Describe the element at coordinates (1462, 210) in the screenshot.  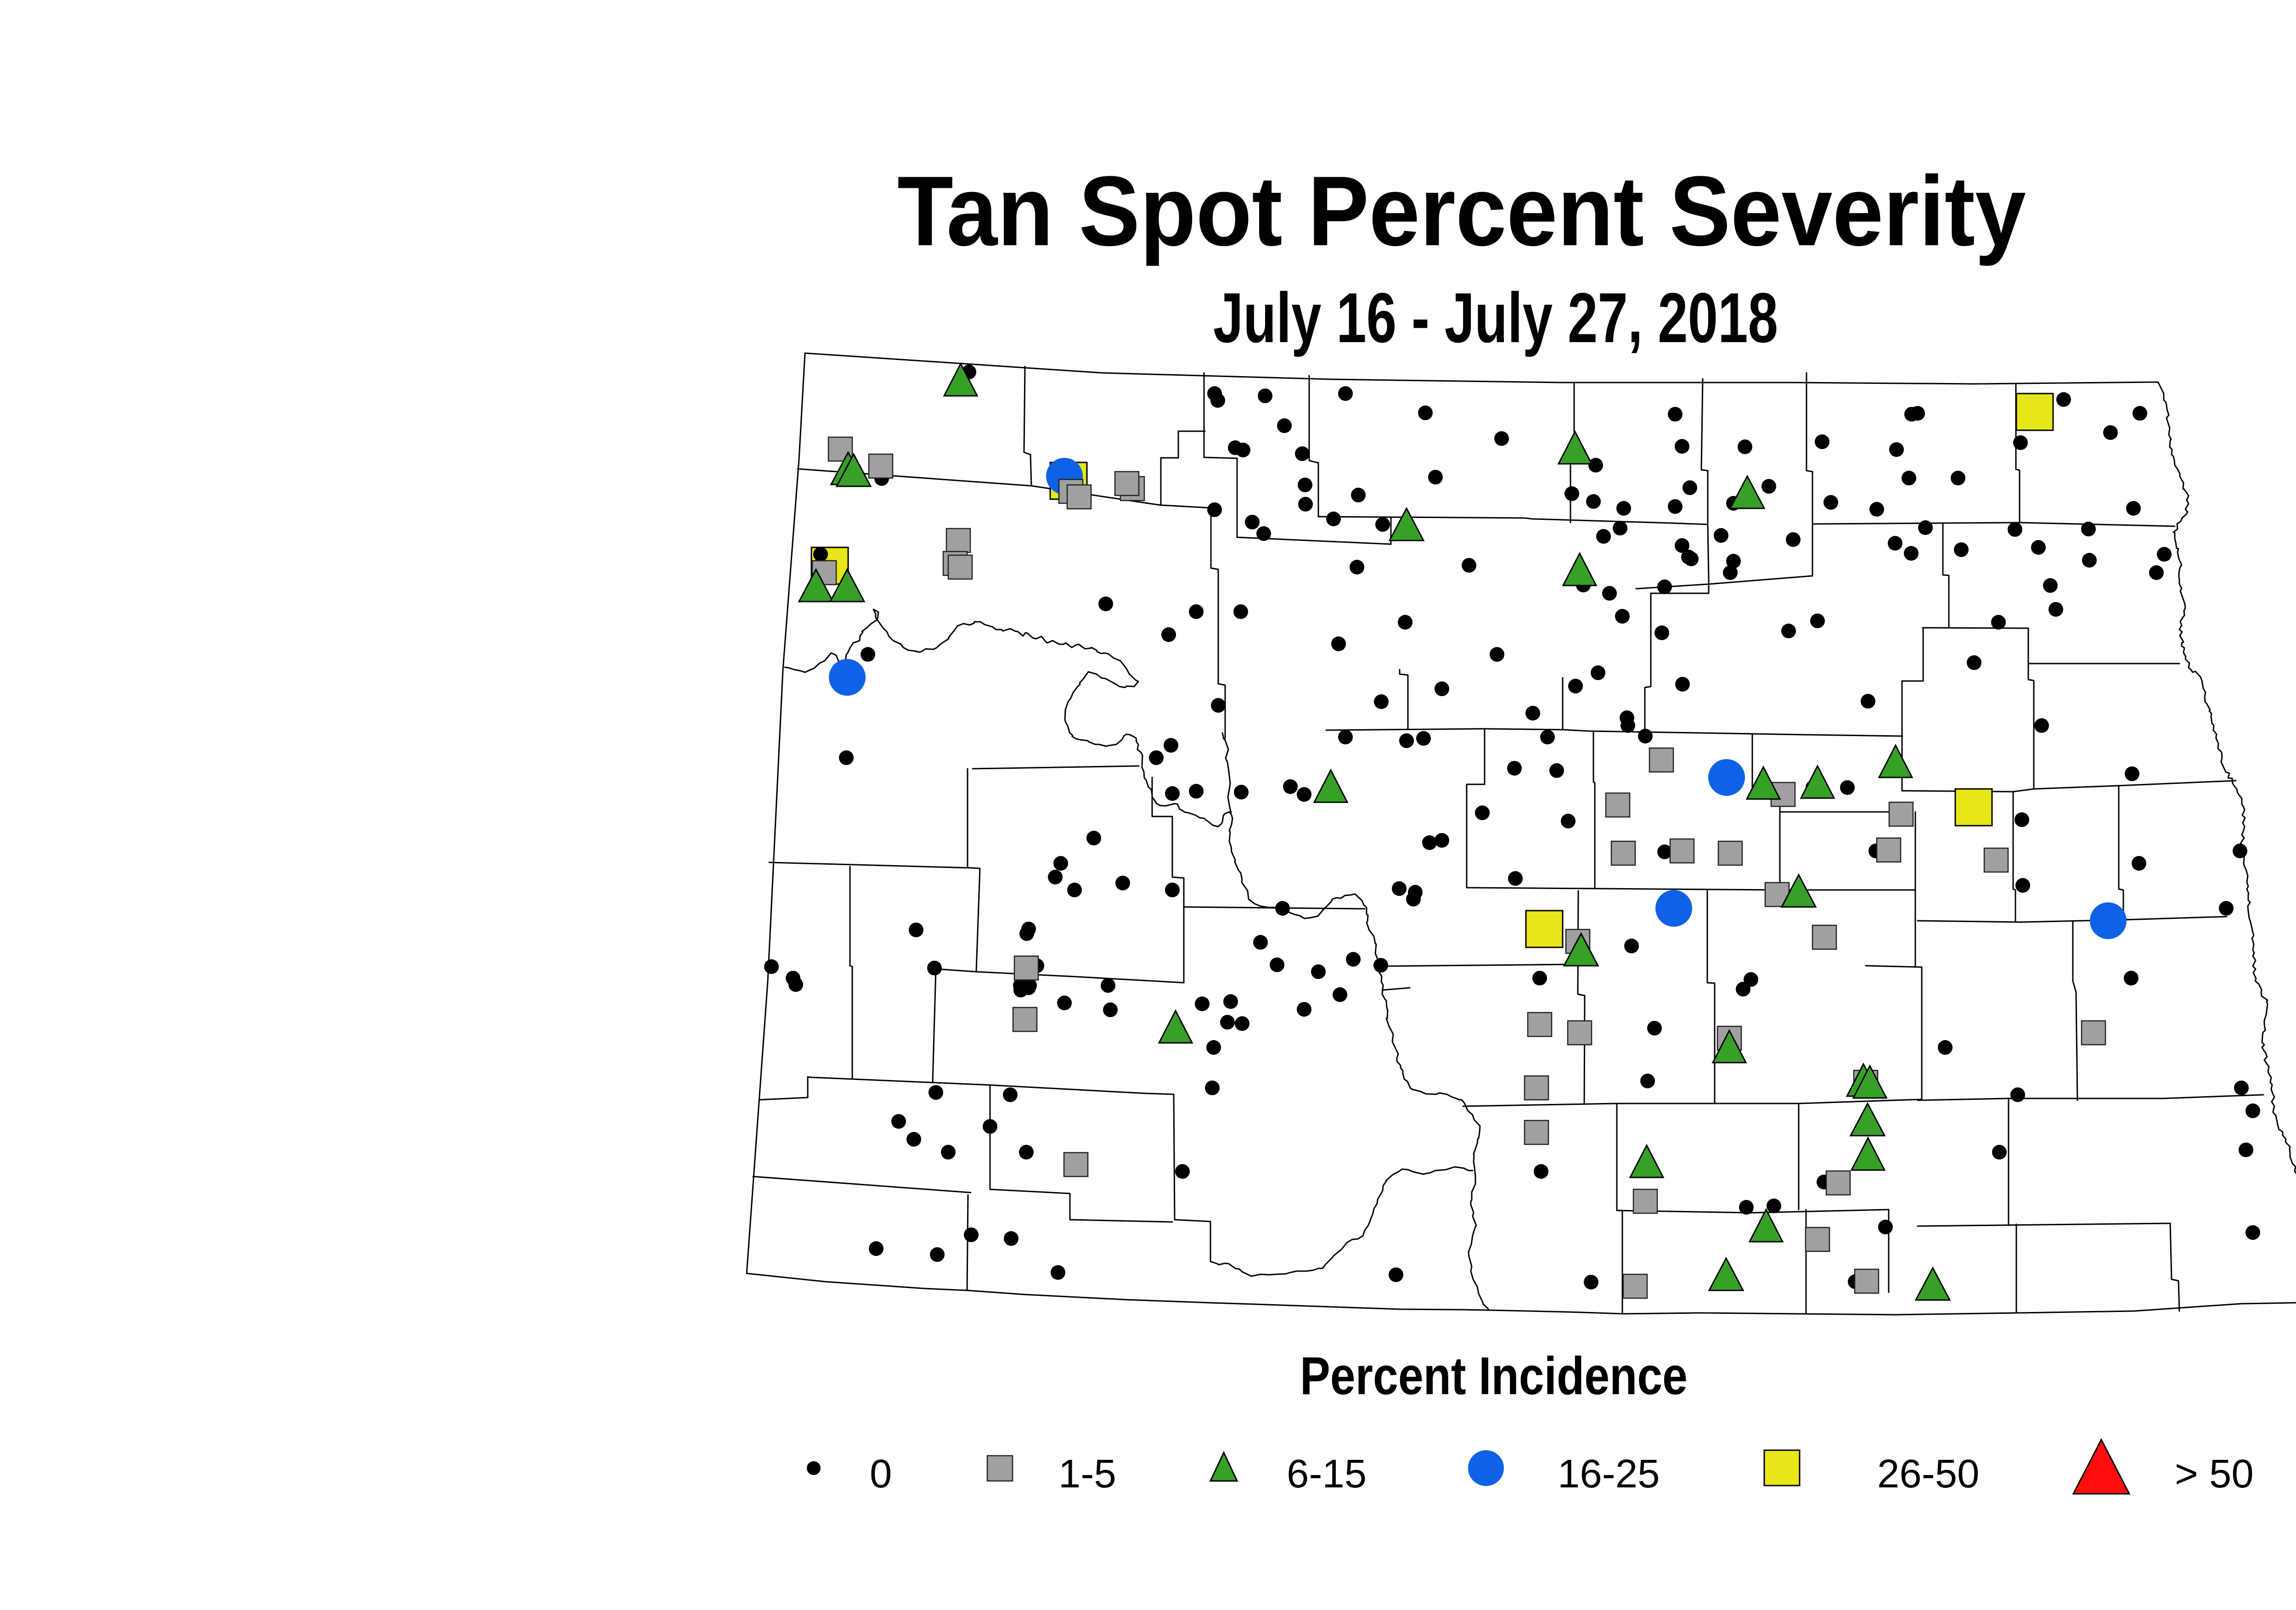
I see `svg-text: Tan Spot Percent Severity` at that location.